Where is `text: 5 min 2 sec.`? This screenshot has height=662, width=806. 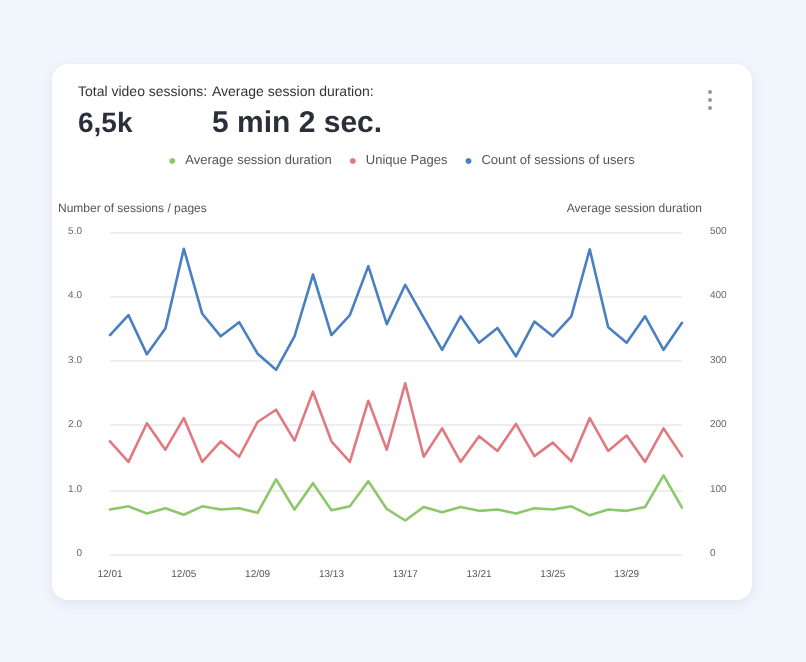
text: 5 min 2 sec. is located at coordinates (297, 123).